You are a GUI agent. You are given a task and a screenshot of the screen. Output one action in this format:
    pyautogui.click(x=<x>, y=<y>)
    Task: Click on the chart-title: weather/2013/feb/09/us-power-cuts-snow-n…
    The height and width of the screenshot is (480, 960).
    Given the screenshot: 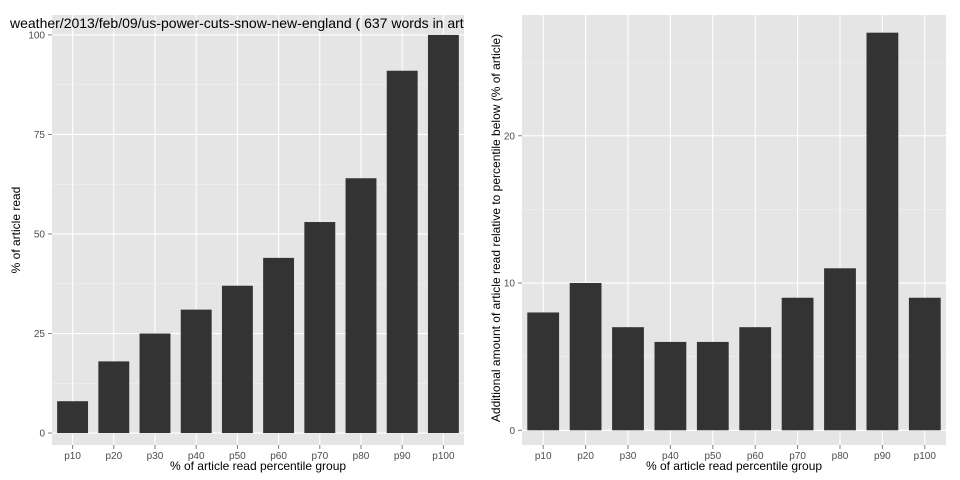 What is the action you would take?
    pyautogui.click(x=236, y=23)
    